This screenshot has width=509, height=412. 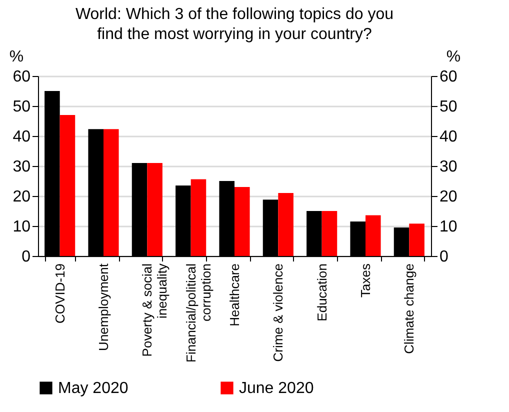 I want to click on y-tick-label: 40, so click(x=21, y=137).